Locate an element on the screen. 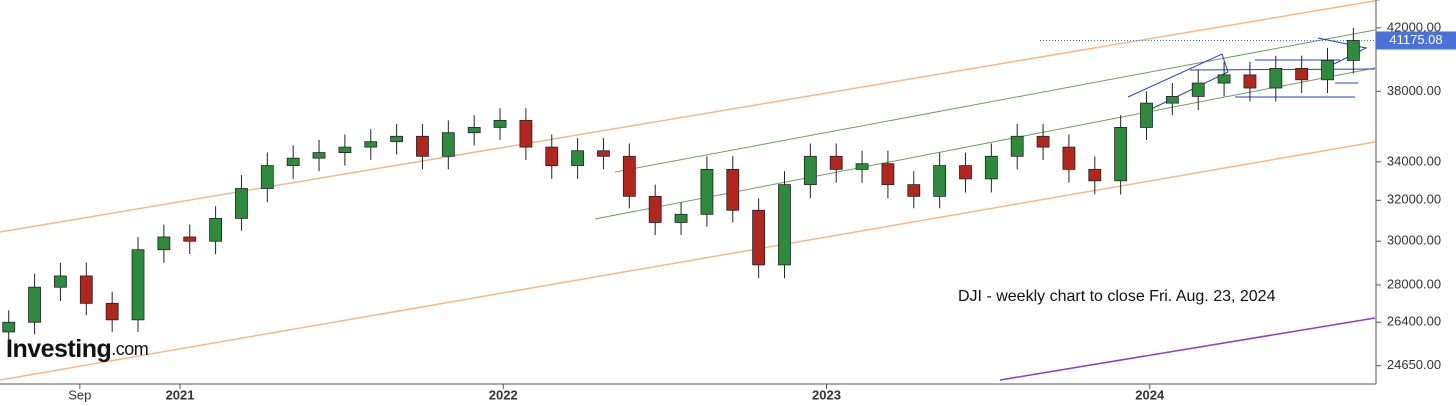 This screenshot has height=406, width=1456. y-tick-label: 26400.00 is located at coordinates (1414, 321).